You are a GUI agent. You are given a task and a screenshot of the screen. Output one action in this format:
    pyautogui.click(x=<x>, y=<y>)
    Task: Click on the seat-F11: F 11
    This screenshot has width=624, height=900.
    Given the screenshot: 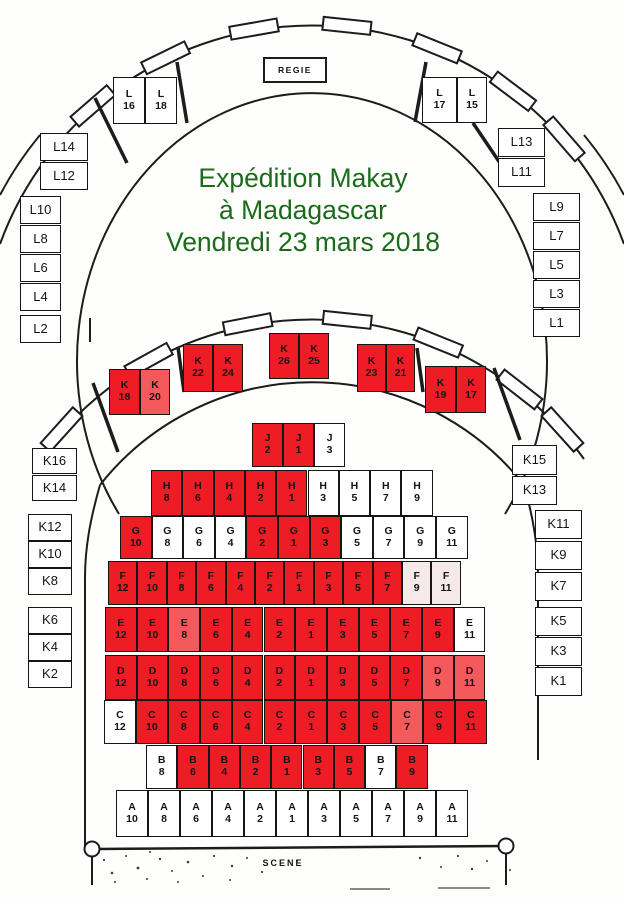 What is the action you would take?
    pyautogui.click(x=446, y=583)
    